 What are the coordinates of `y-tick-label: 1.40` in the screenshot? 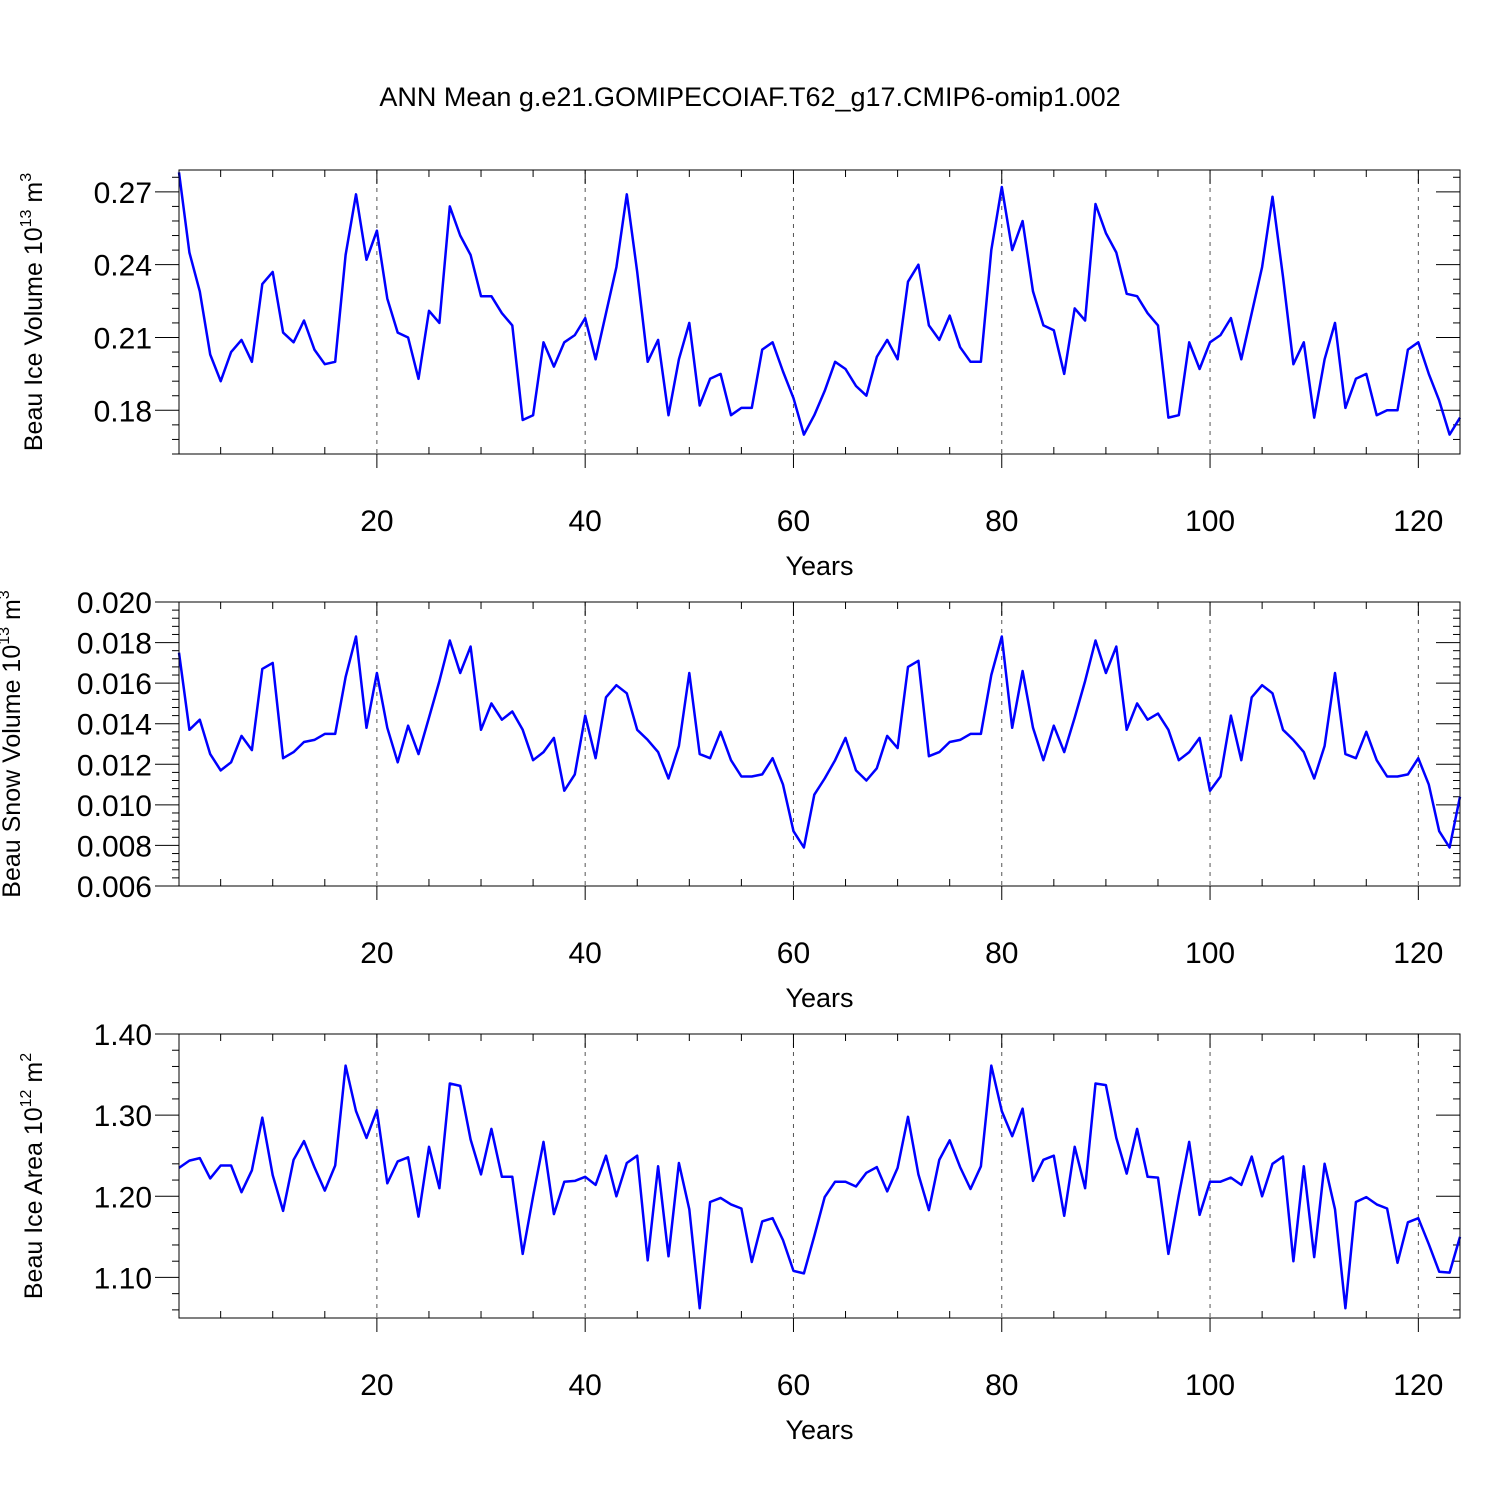 It's located at (123, 1035).